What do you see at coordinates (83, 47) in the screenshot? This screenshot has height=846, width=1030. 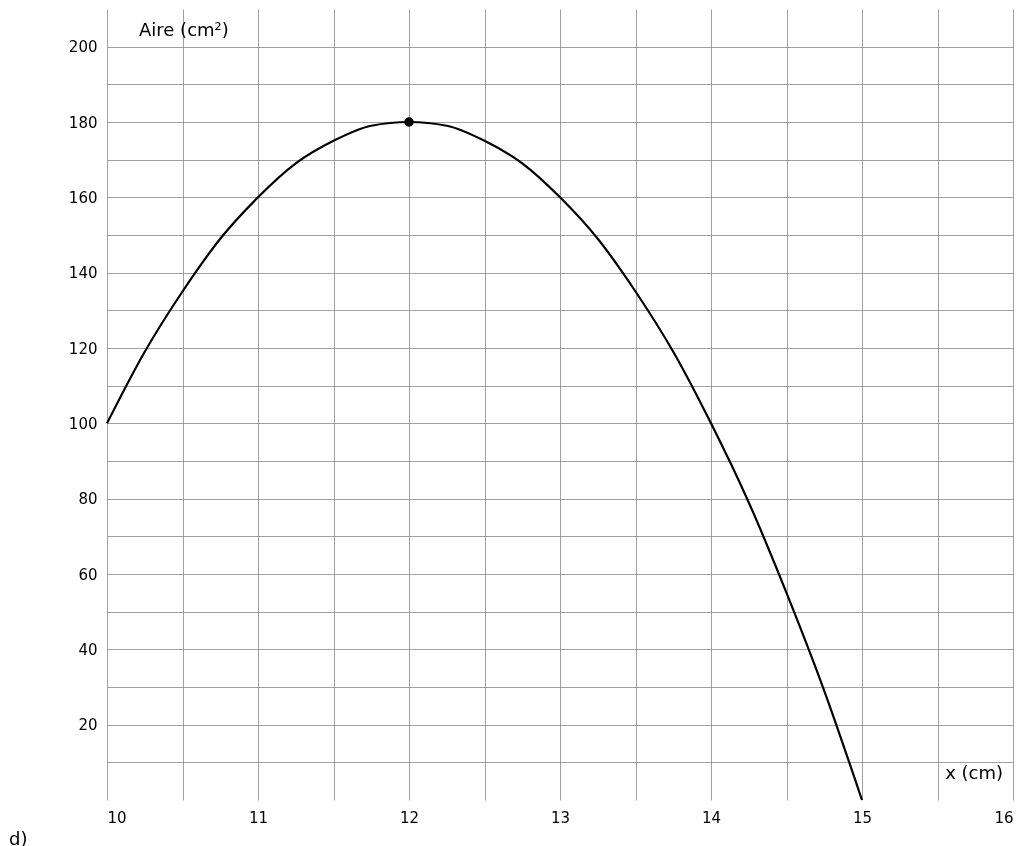 I see `y-tick-label: 200` at bounding box center [83, 47].